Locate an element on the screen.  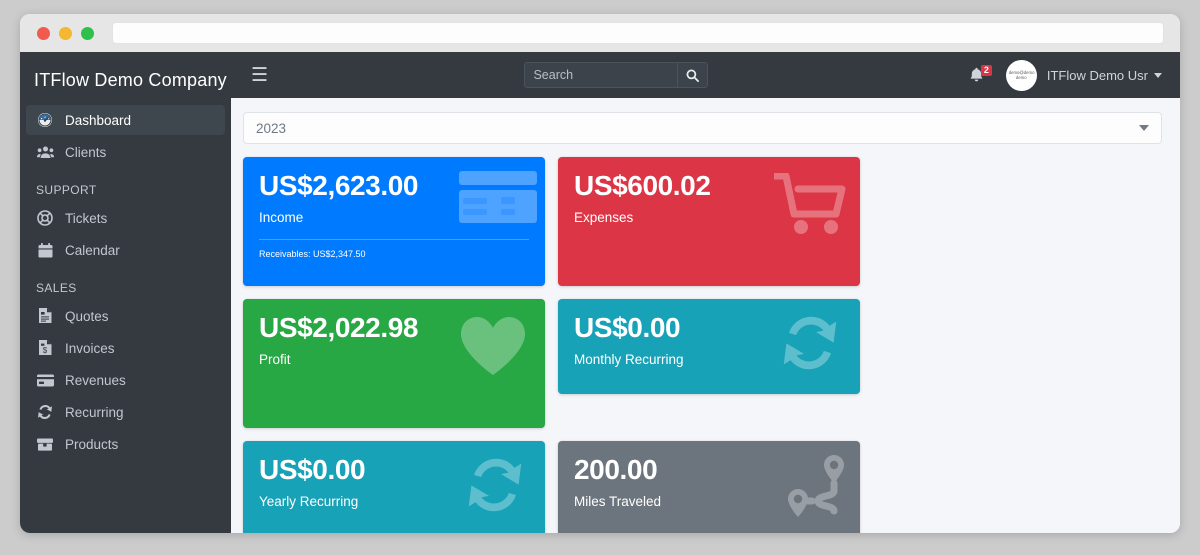
tachometer-icon is located at coordinates (45, 120).